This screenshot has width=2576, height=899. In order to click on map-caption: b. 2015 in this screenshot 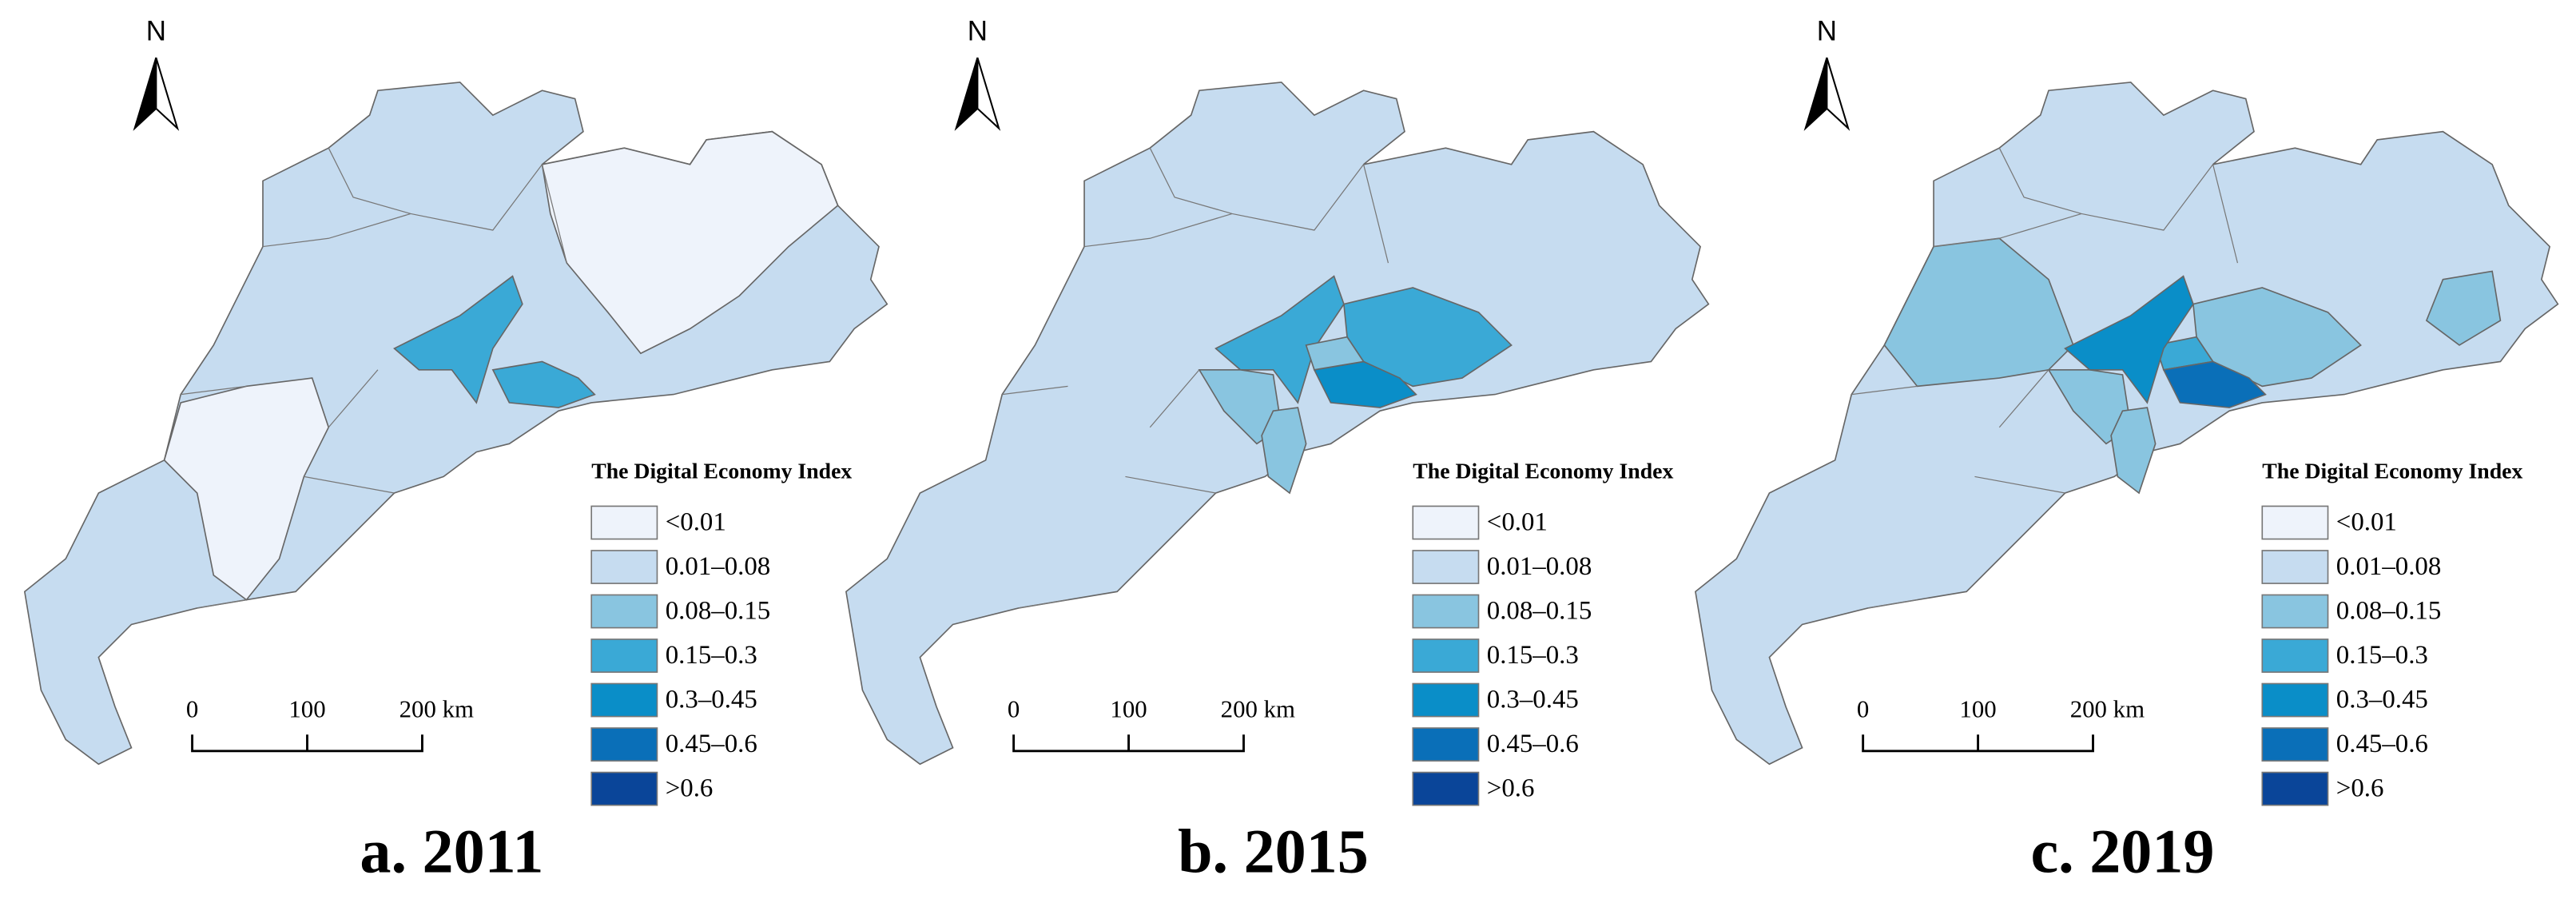, I will do `click(1273, 850)`.